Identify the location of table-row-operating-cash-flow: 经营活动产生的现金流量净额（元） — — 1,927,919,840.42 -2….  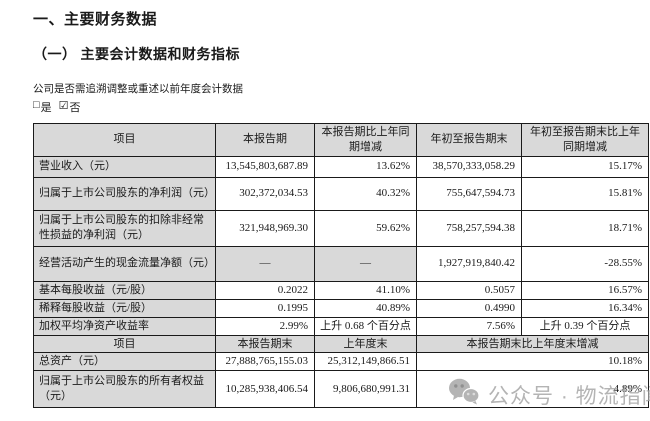
(341, 263).